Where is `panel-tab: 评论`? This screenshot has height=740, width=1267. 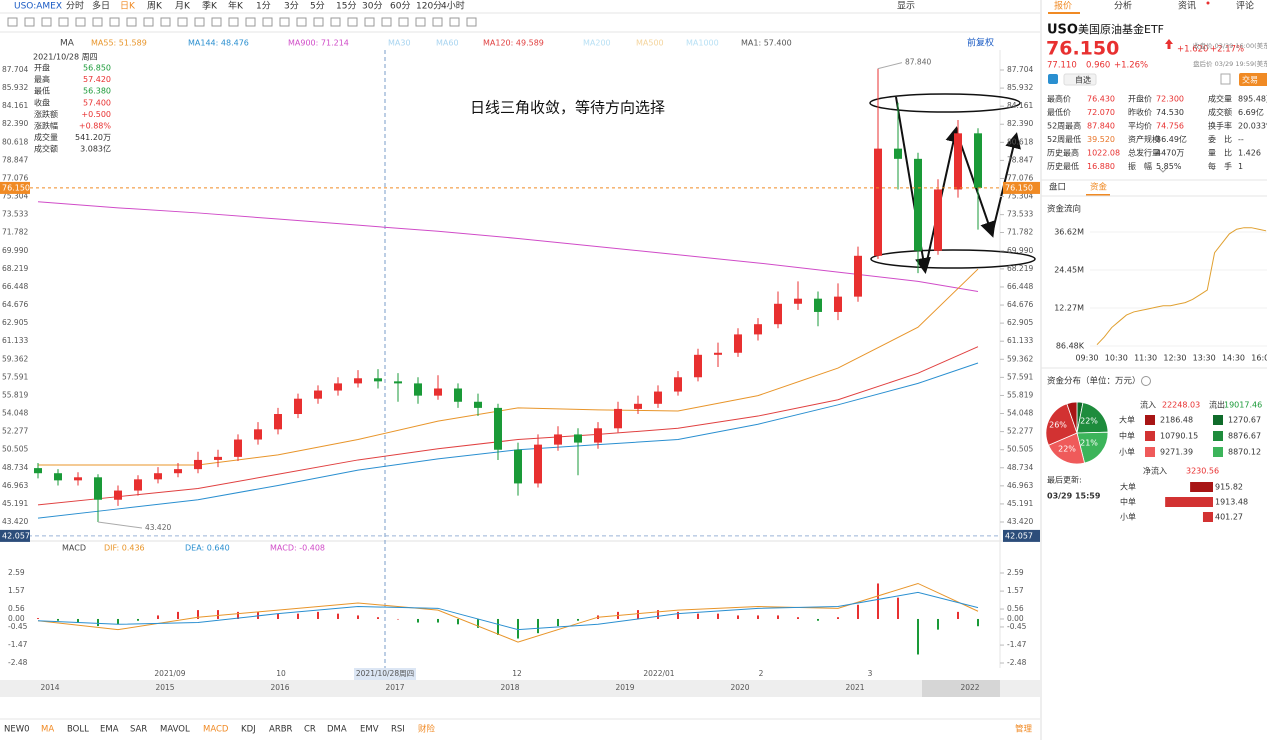
panel-tab: 评论 is located at coordinates (1245, 6).